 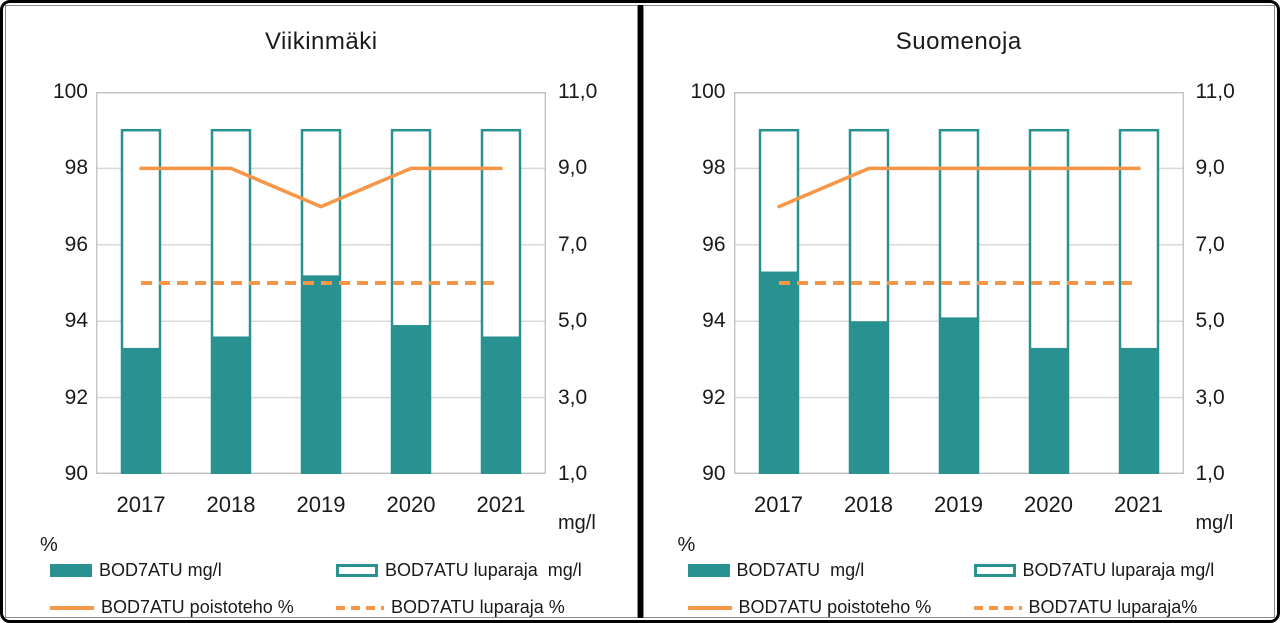 I want to click on panel-divider, so click(x=640, y=311).